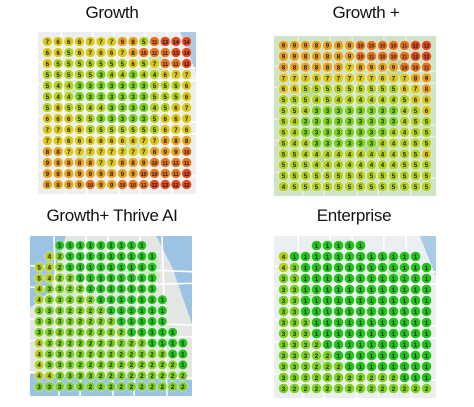 The image size is (474, 407). Describe the element at coordinates (174, 280) in the screenshot. I see `water-area` at that location.